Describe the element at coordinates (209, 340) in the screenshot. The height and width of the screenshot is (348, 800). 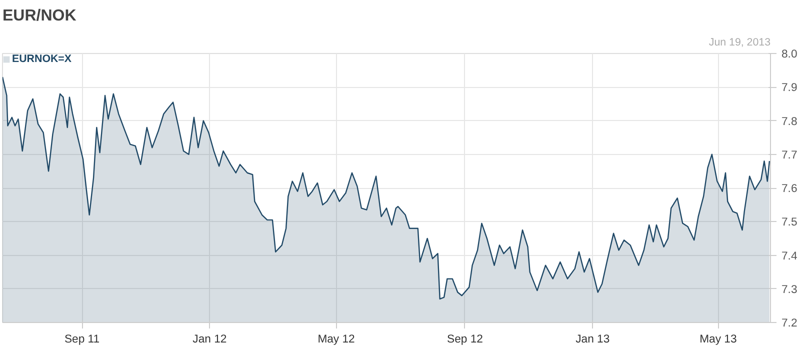
I see `x-tick-label: Jan 12` at that location.